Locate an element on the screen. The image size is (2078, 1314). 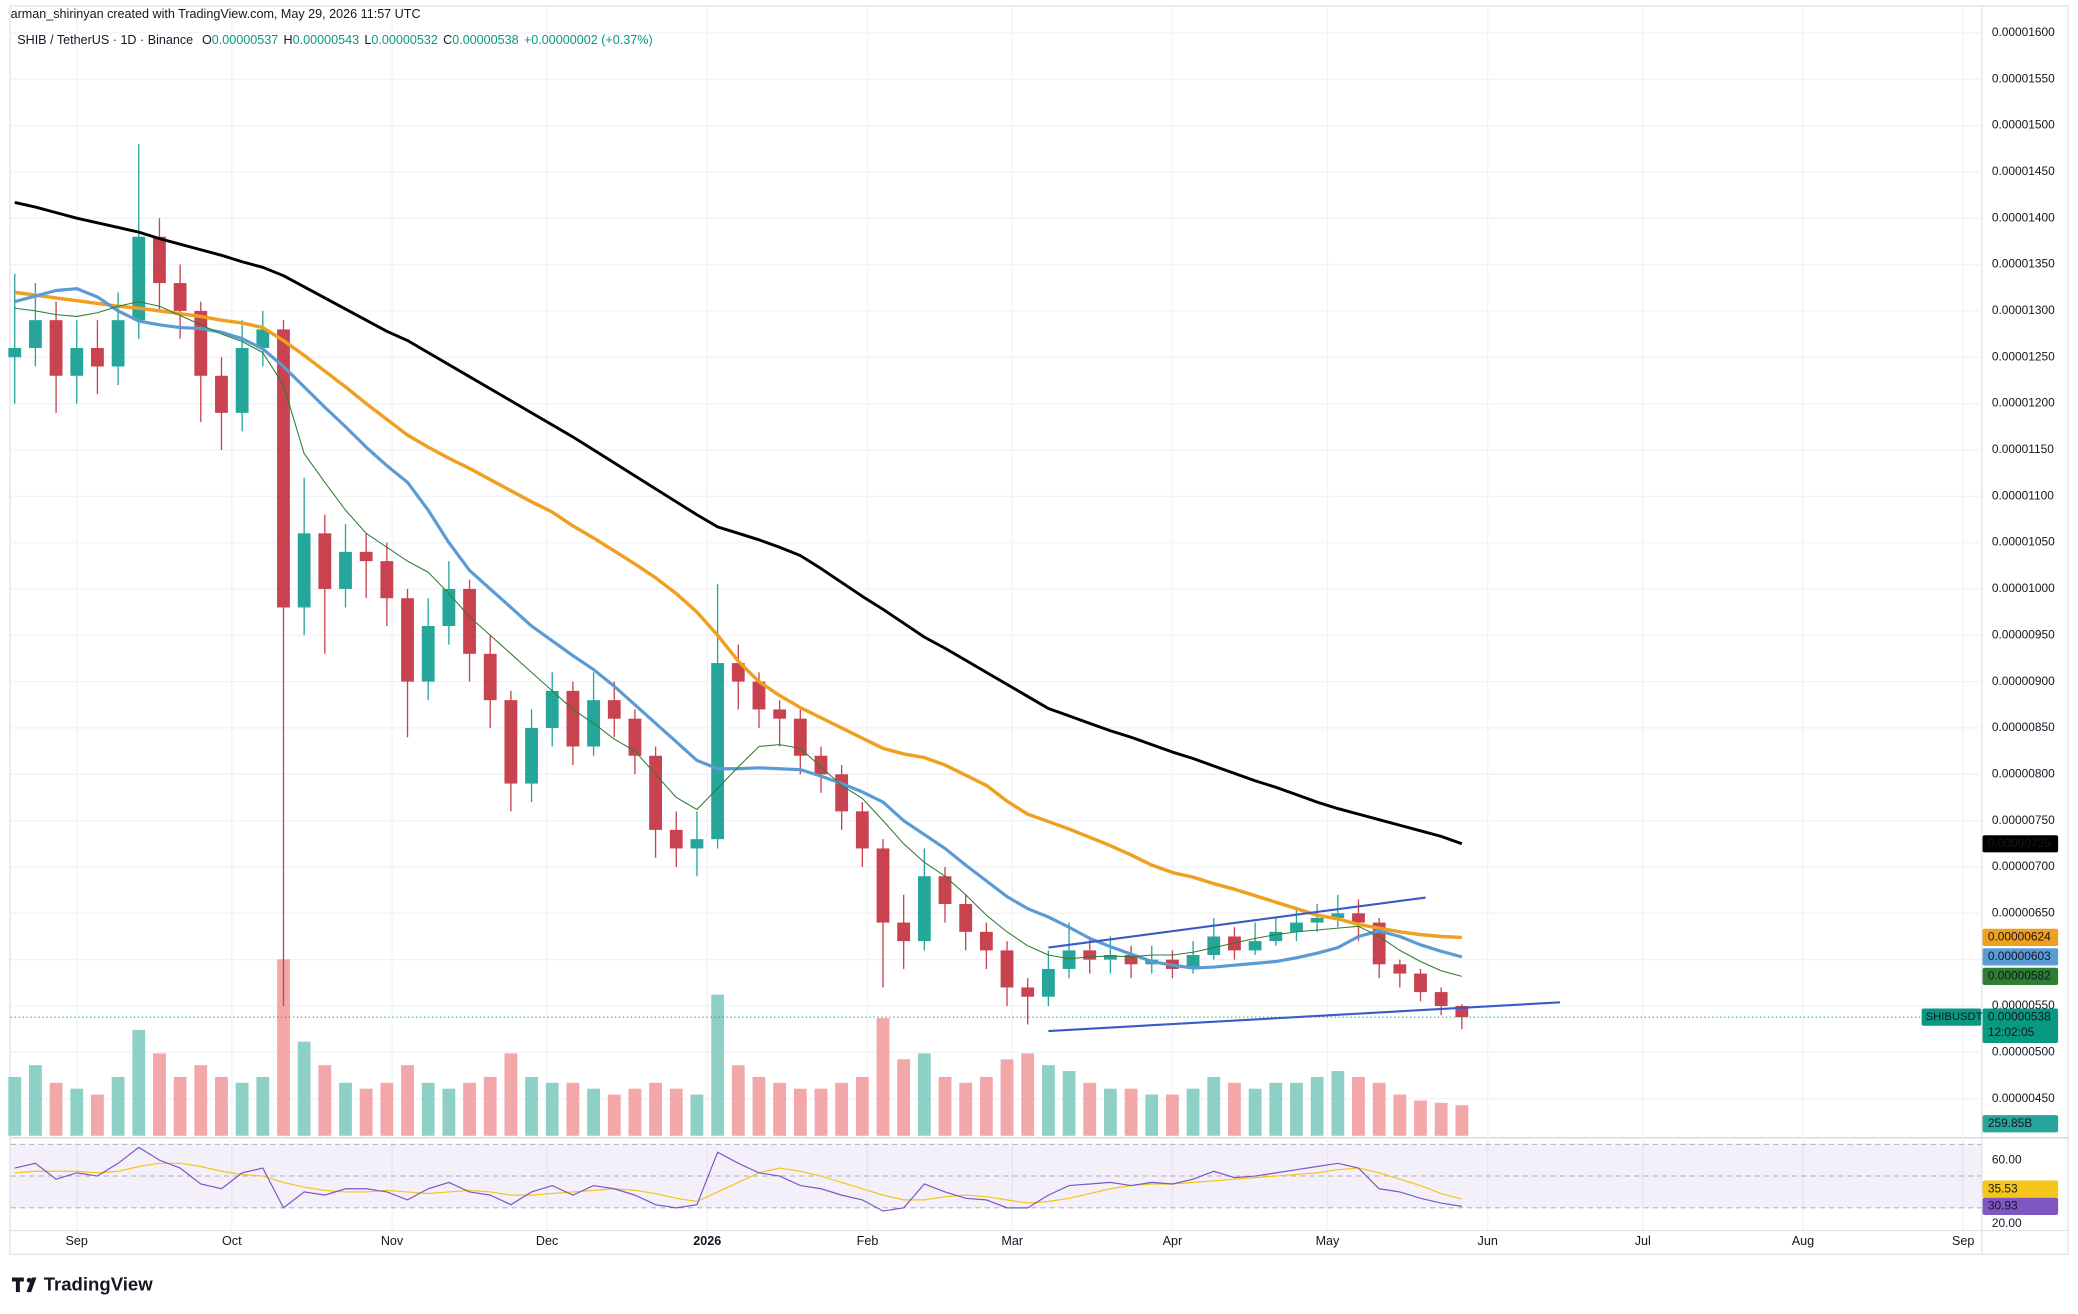
countdown: 12:02:05 is located at coordinates (2011, 1032).